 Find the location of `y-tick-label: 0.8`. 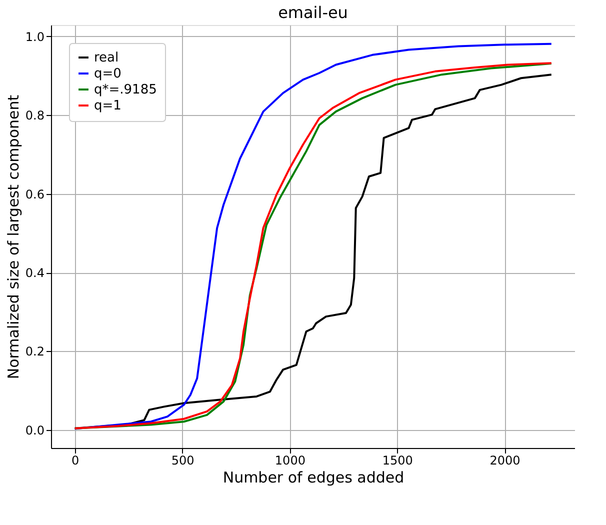

y-tick-label: 0.8 is located at coordinates (34, 115).